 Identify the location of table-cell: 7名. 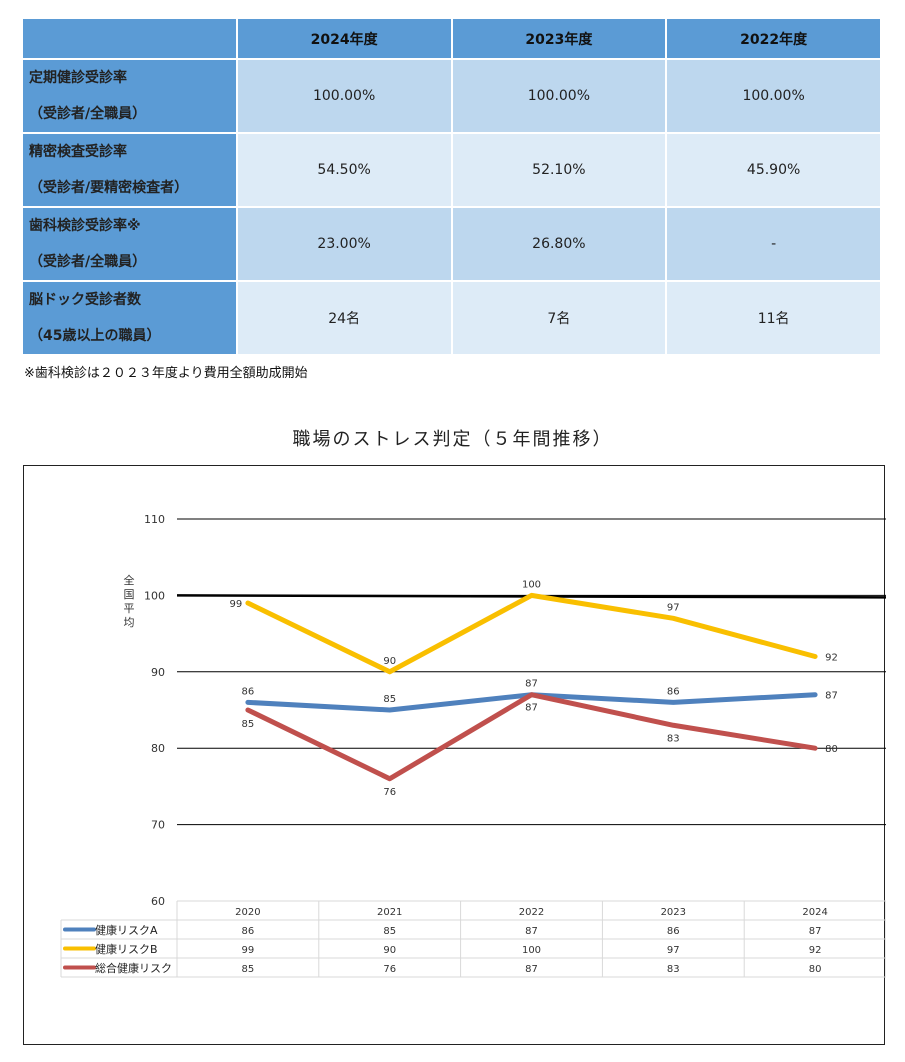
(559, 318).